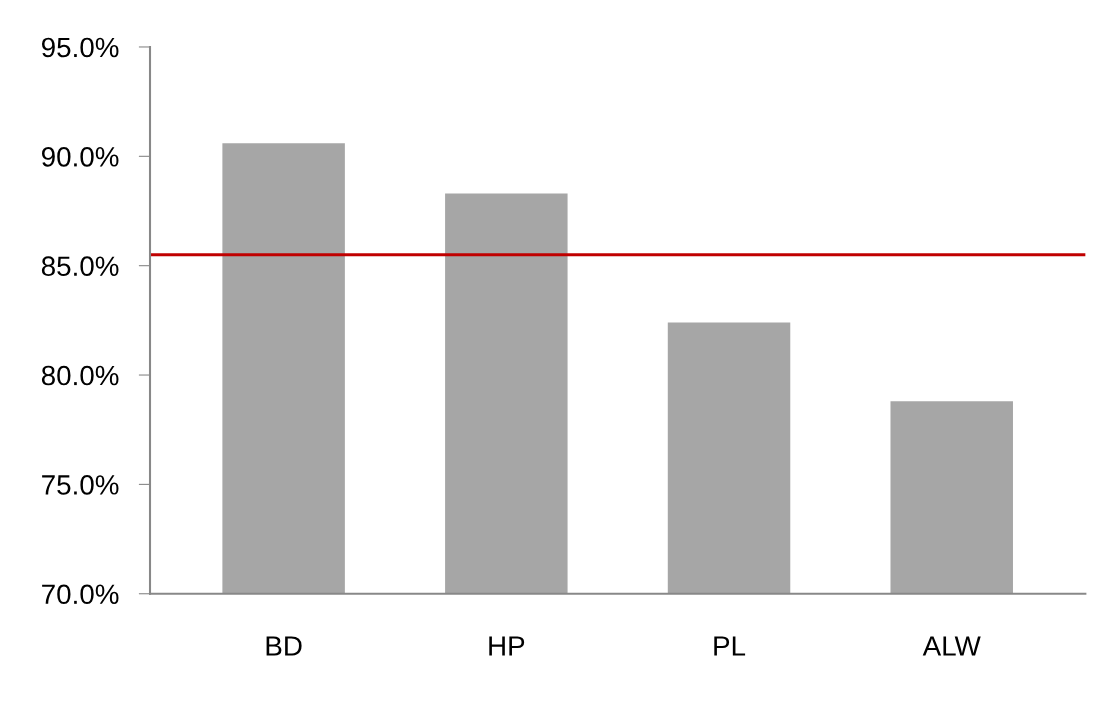 The height and width of the screenshot is (701, 1103). What do you see at coordinates (284, 646) in the screenshot?
I see `x-tick-label: BD` at bounding box center [284, 646].